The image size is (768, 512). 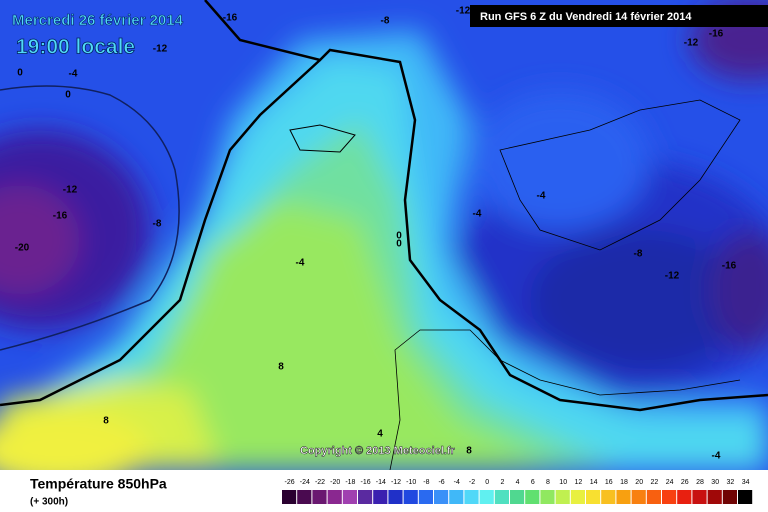 What do you see at coordinates (457, 482) in the screenshot?
I see `legend-label: -4` at bounding box center [457, 482].